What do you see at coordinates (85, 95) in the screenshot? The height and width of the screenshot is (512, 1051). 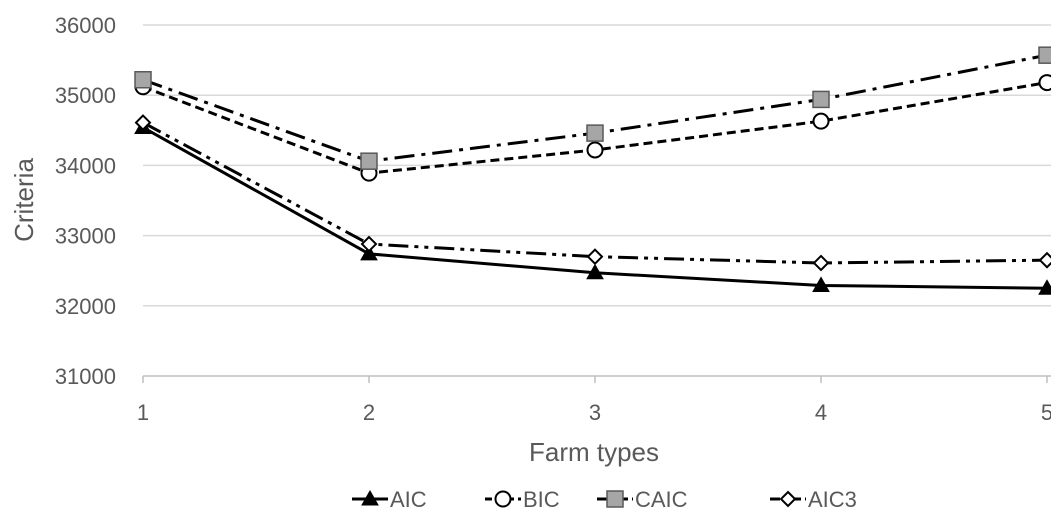 I see `y-tick-label: 35000` at bounding box center [85, 95].